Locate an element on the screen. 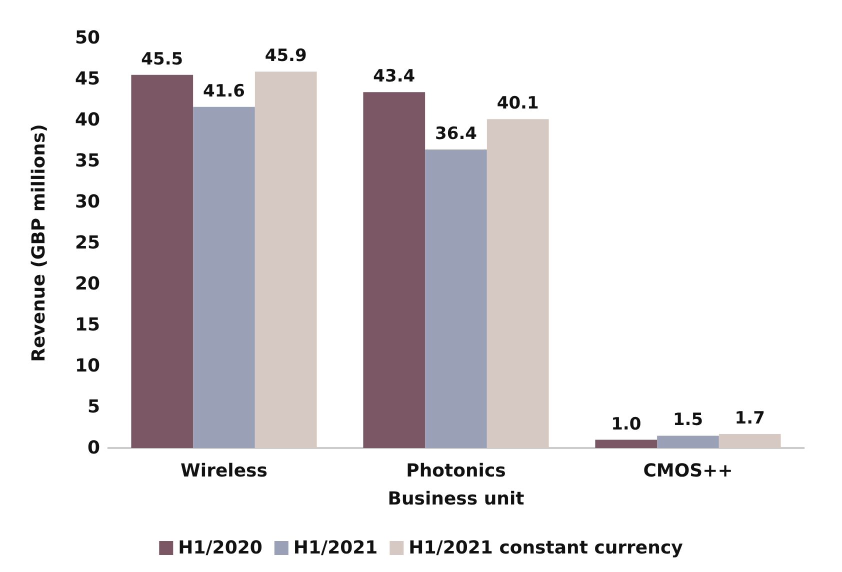  y-tick-label: 45 is located at coordinates (87, 79).